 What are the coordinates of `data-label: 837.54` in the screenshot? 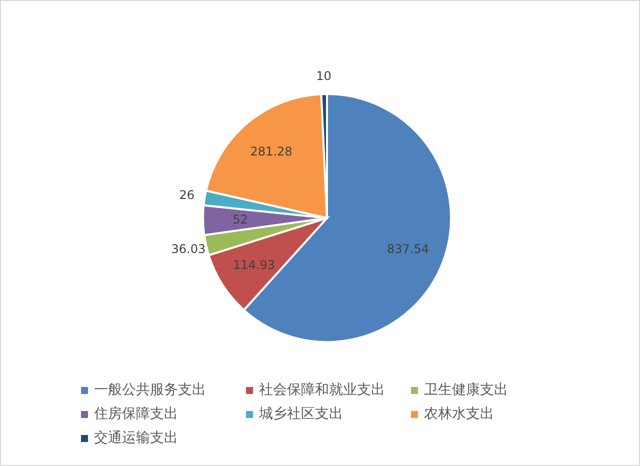 It's located at (408, 249).